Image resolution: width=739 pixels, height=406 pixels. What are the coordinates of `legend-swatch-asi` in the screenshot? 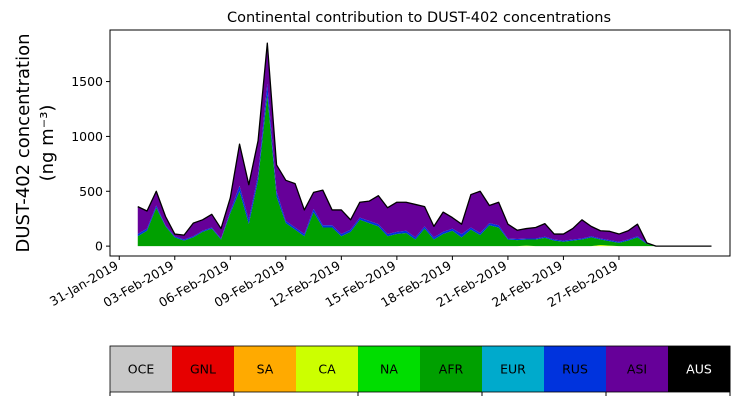 It's located at (637, 369).